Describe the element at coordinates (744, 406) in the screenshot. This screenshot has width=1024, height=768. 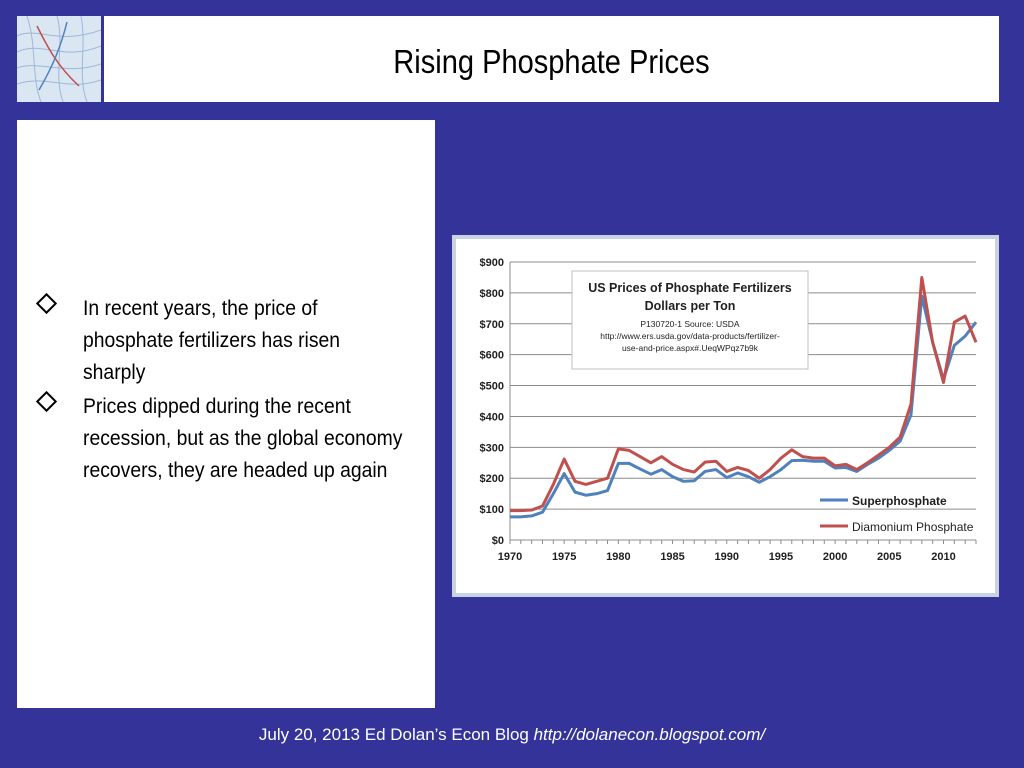
I see `series-line-superphosphate` at that location.